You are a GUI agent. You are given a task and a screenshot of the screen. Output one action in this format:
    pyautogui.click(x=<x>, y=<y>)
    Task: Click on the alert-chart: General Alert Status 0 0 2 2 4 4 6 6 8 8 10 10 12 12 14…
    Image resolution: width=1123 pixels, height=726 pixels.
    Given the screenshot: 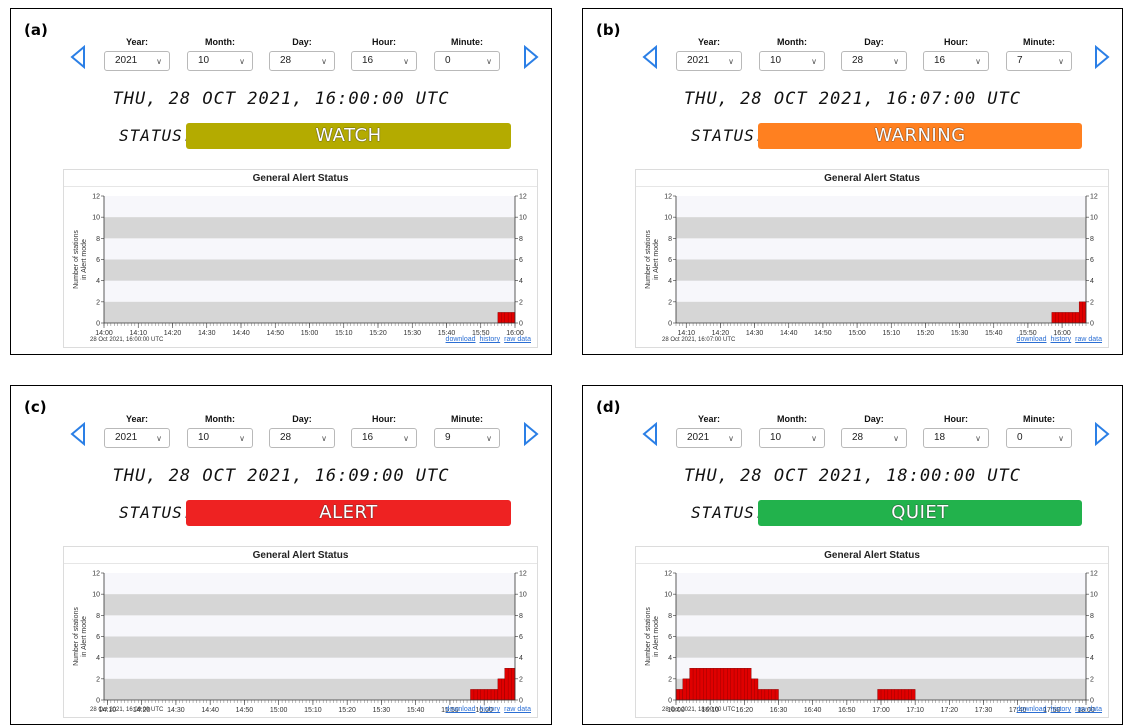 What is the action you would take?
    pyautogui.click(x=300, y=258)
    